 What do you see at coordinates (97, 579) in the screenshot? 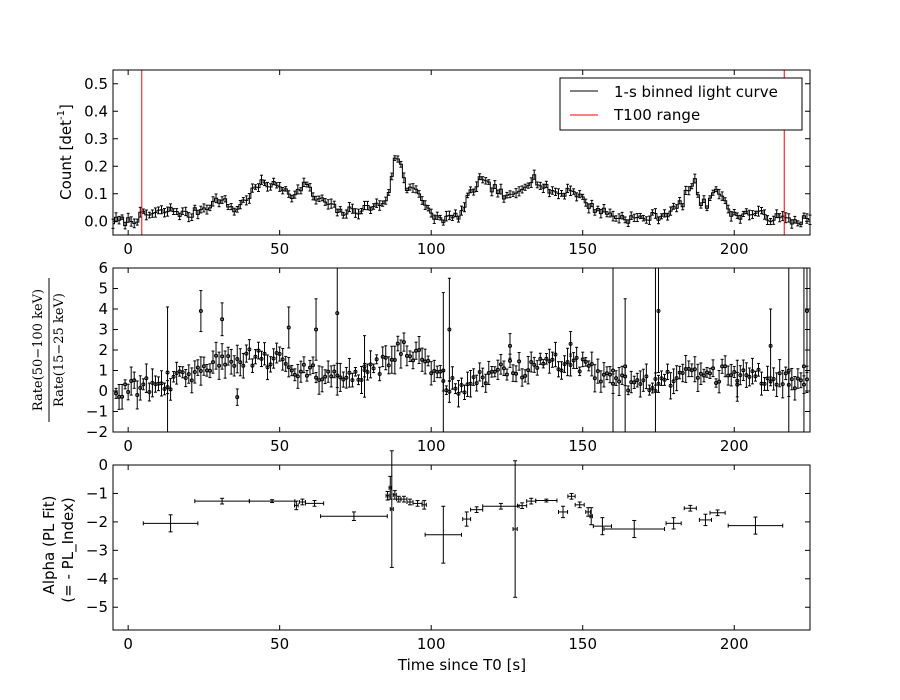
I see `bottom-ytick-label: −4` at bounding box center [97, 579].